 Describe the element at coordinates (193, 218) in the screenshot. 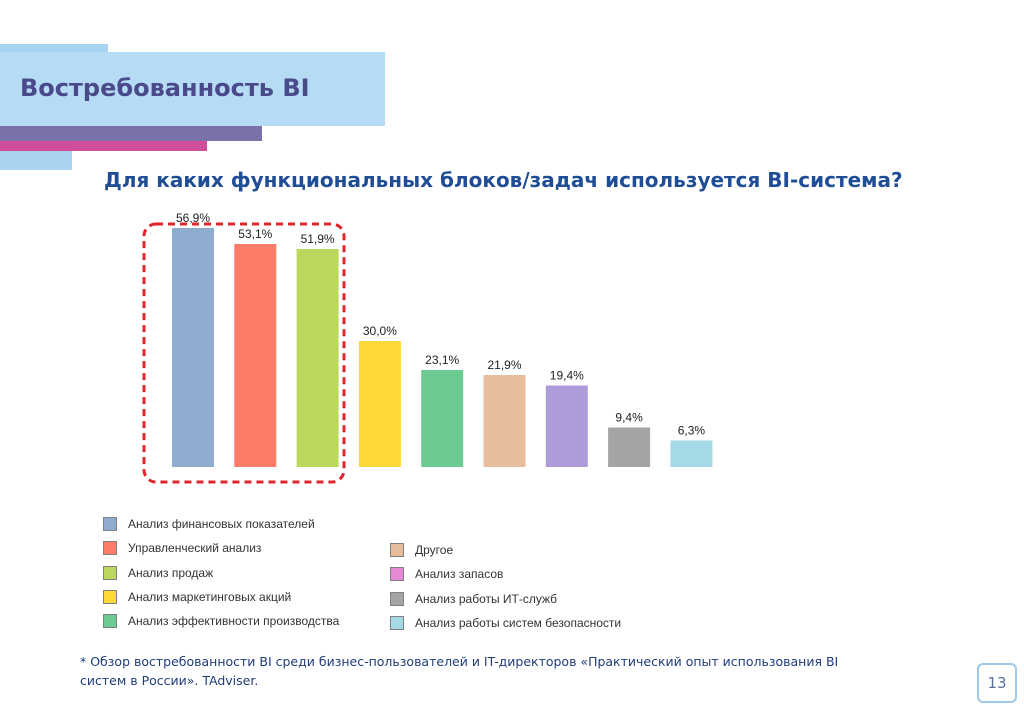

I see `bar-value-label-1: 56,9%` at that location.